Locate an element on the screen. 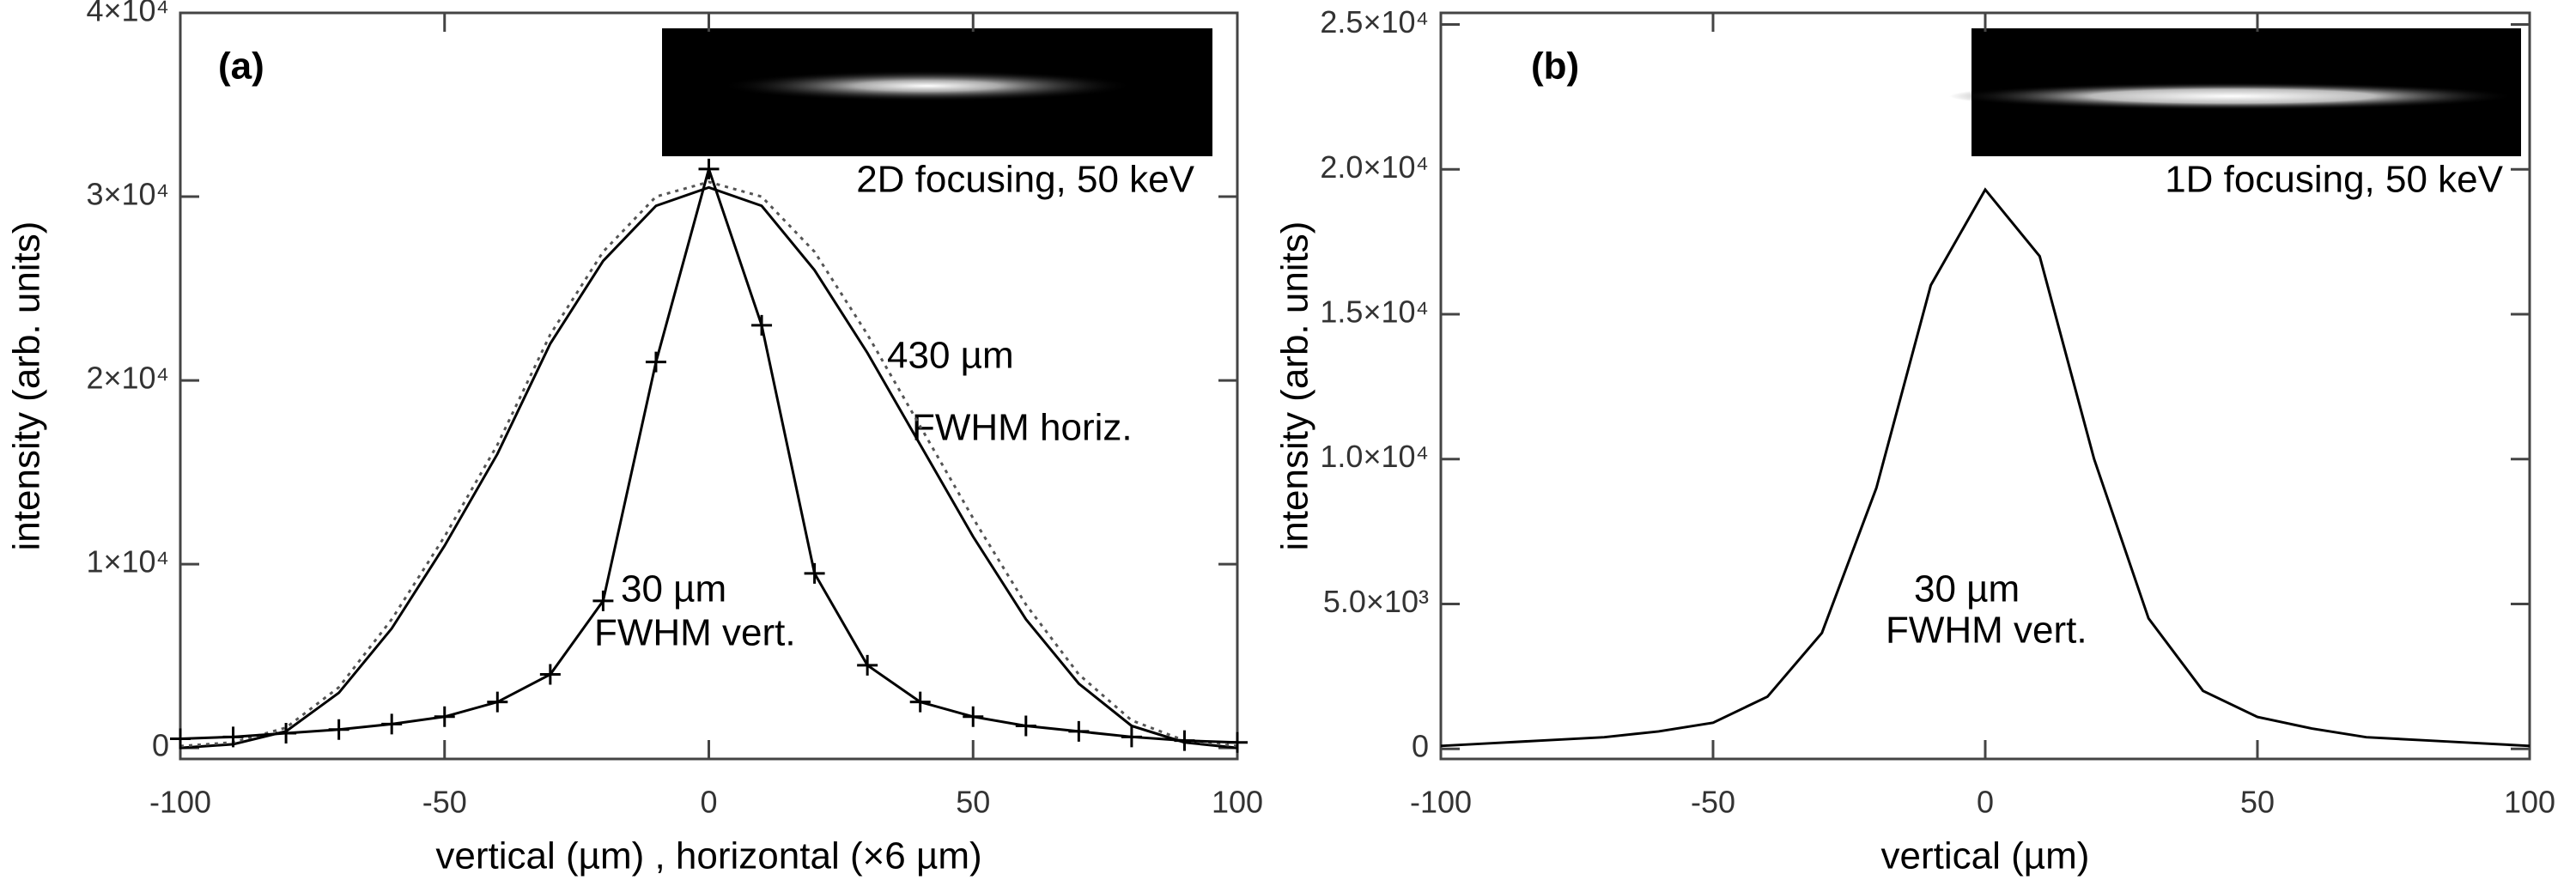 The image size is (2576, 880). y-tick-label: 2.5×10⁴ is located at coordinates (1374, 21).